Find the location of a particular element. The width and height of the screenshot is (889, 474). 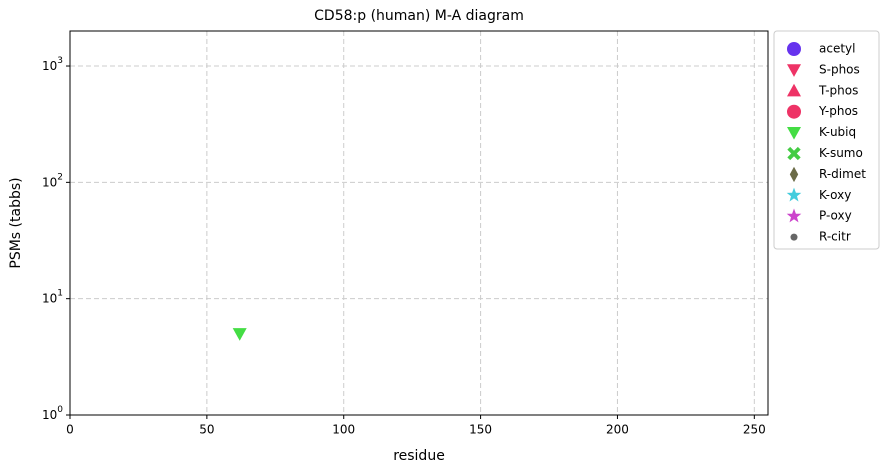

y-tick-label: 10⁰ is located at coordinates (52, 413).